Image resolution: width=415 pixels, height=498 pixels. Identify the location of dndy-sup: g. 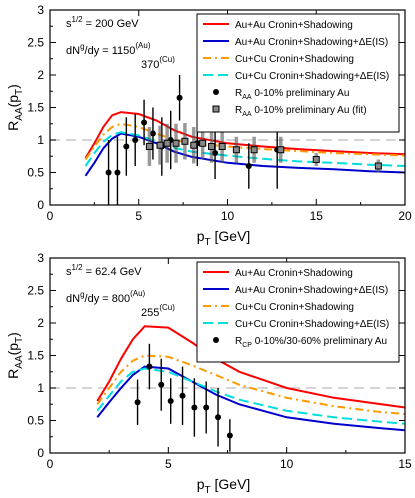
(82, 46).